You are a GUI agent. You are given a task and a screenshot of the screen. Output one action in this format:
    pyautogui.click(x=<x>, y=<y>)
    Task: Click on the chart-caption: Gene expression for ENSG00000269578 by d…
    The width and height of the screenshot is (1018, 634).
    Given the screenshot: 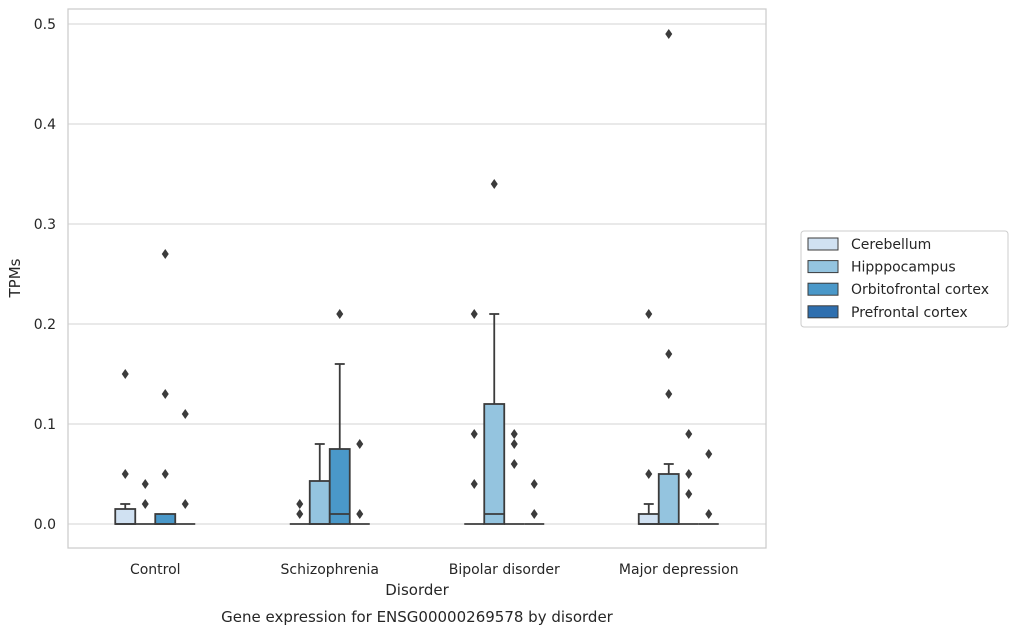 What is the action you would take?
    pyautogui.click(x=417, y=617)
    